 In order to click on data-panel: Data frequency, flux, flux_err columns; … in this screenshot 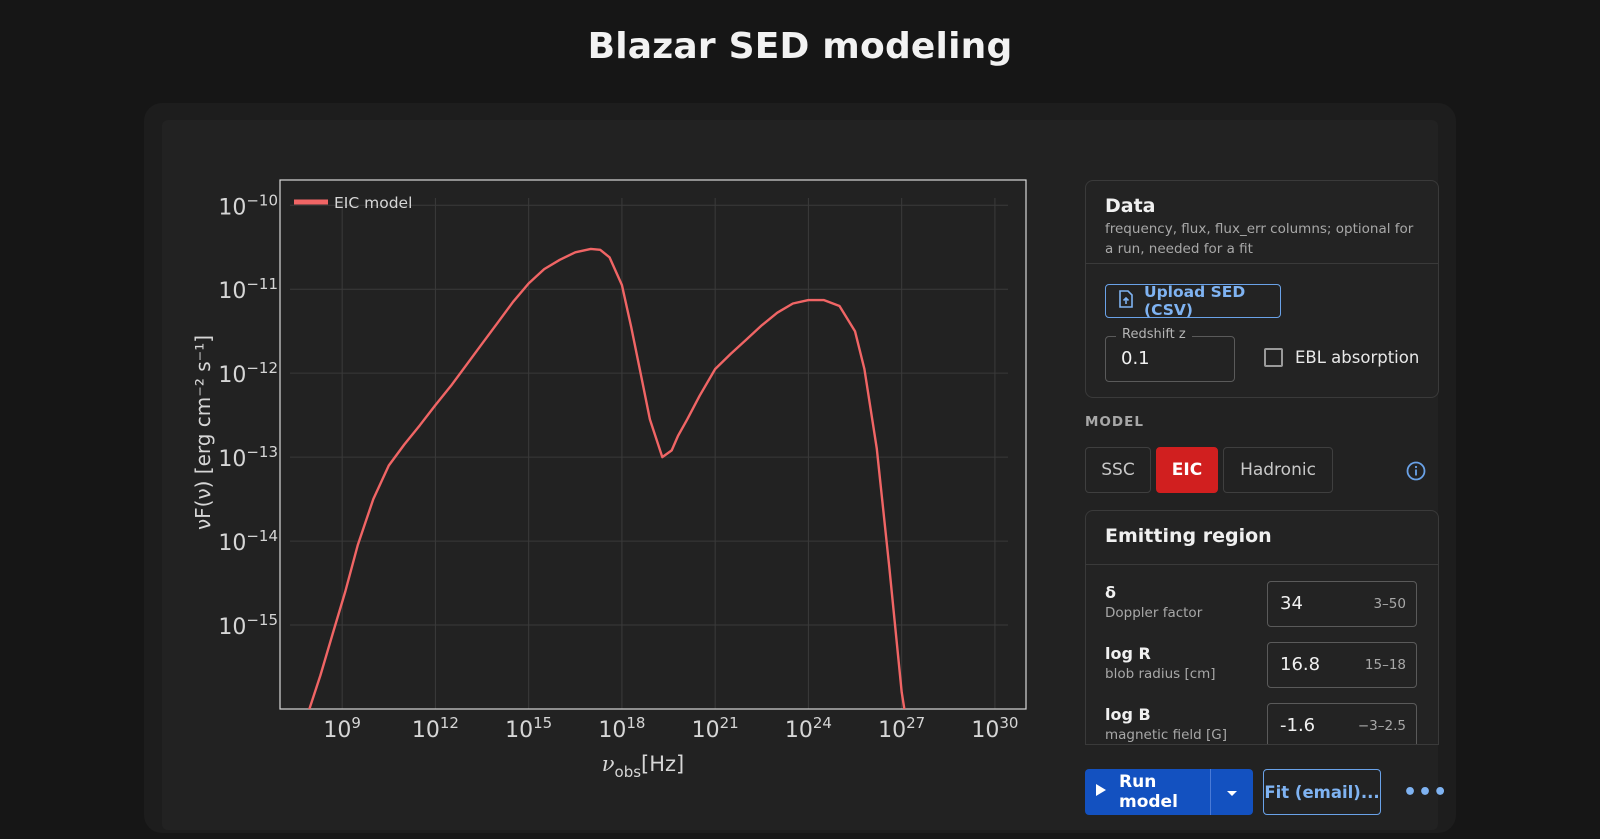, I will do `click(1262, 289)`.